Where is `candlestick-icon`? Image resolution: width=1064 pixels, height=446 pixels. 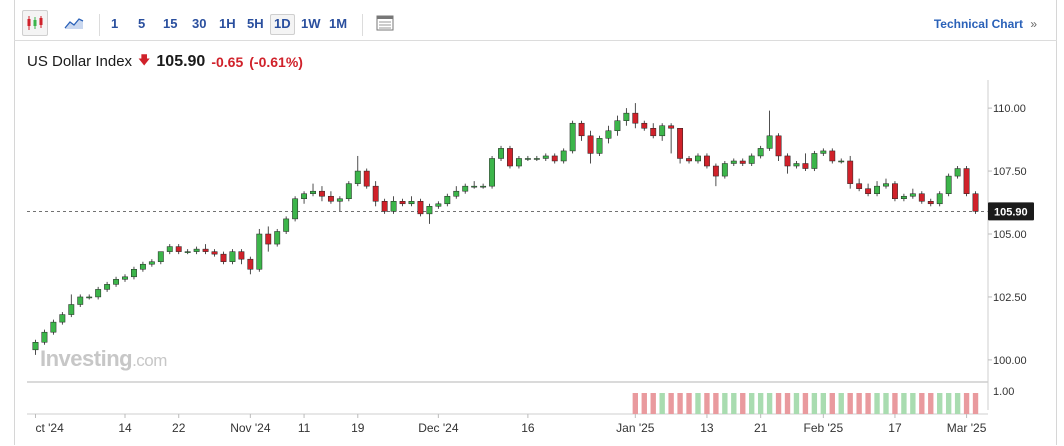 candlestick-icon is located at coordinates (35, 23).